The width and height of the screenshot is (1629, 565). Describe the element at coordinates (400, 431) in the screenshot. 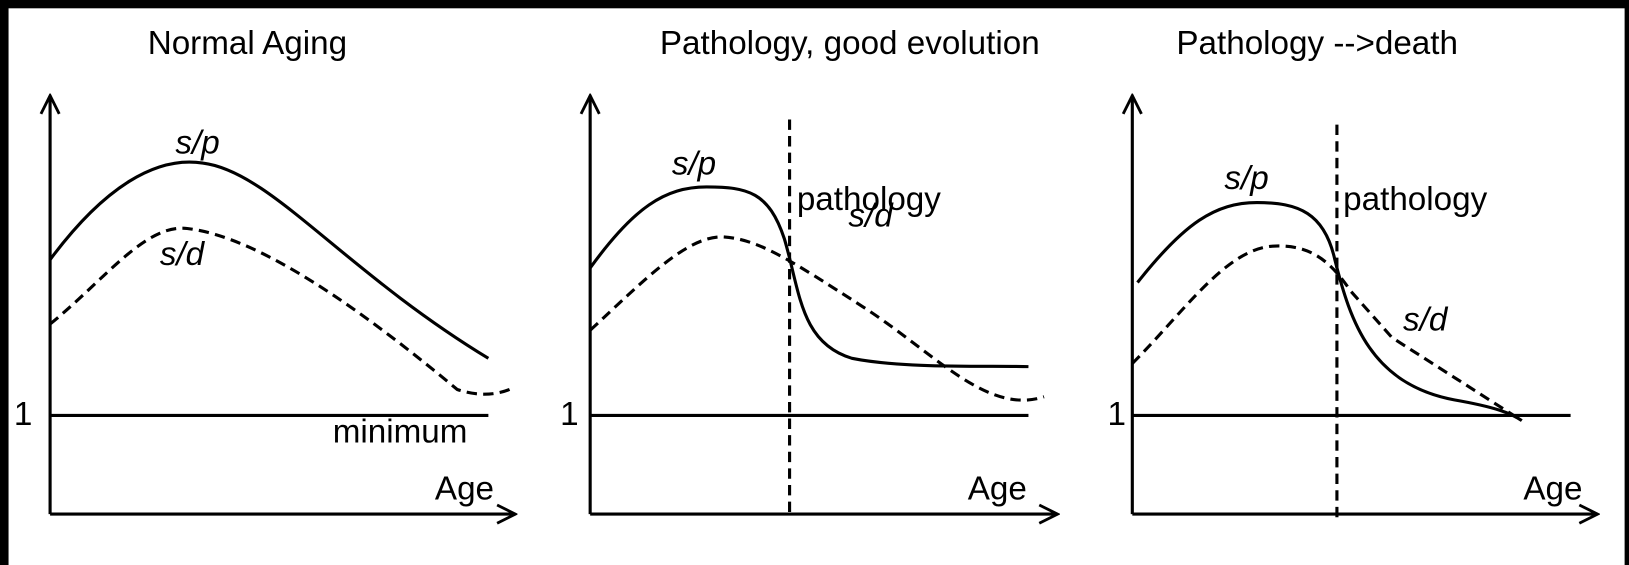

I see `annotation: minimum` at that location.